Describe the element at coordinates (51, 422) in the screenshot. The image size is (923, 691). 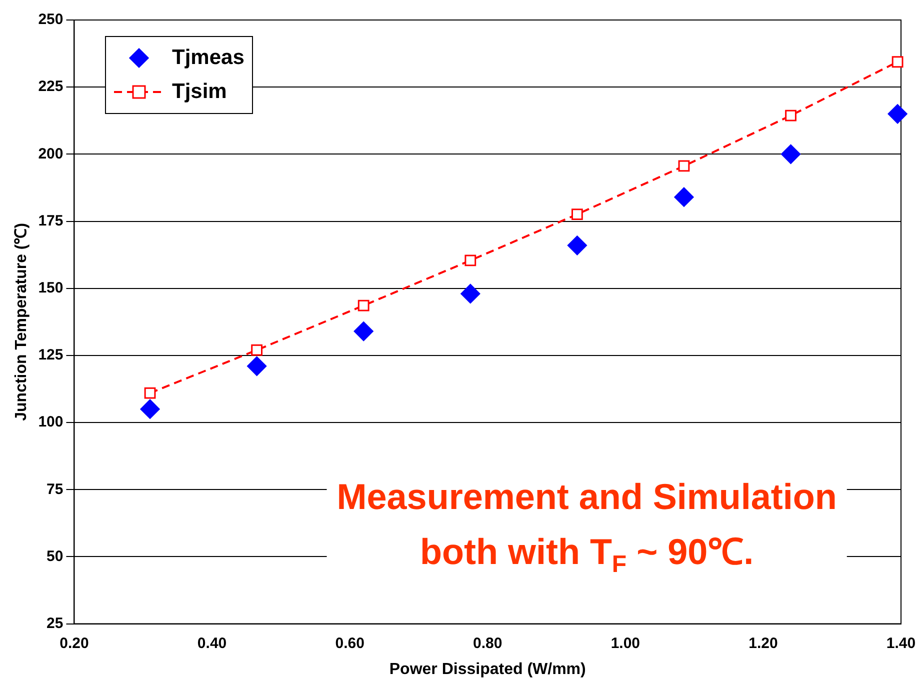
I see `y-tick-label: 100` at that location.